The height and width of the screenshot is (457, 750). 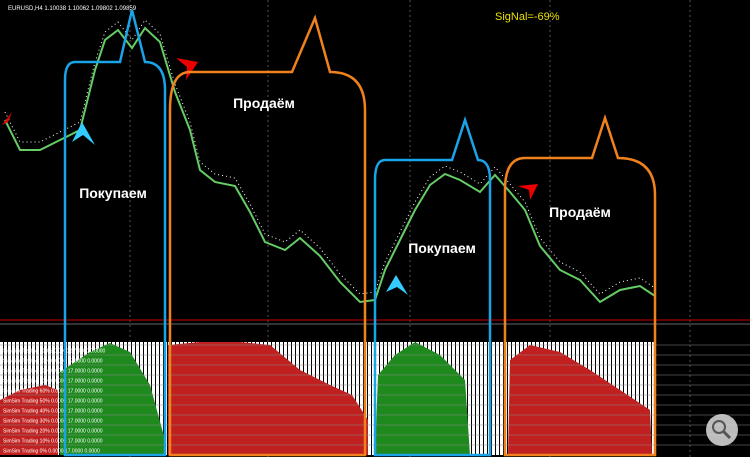 What do you see at coordinates (53, 422) in the screenshot?
I see `row-label: SimSim Trading 30% 0.0000 17.0000 0.0000` at bounding box center [53, 422].